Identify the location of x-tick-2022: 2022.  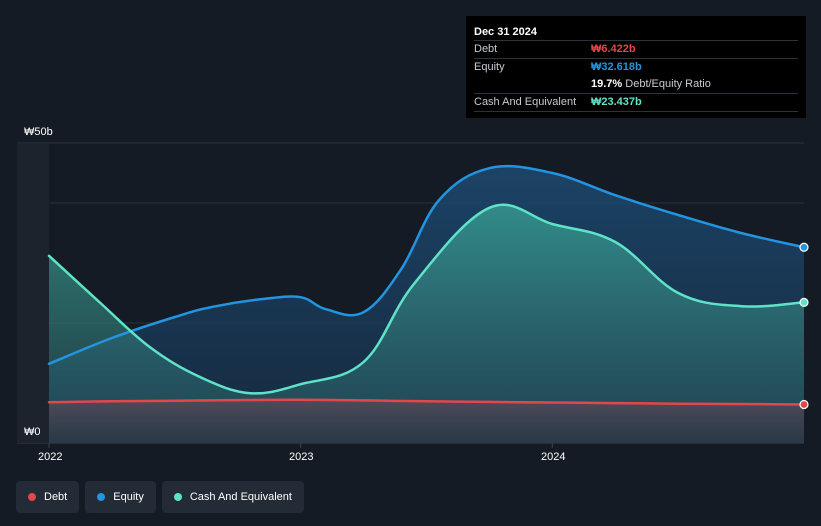
(50, 457).